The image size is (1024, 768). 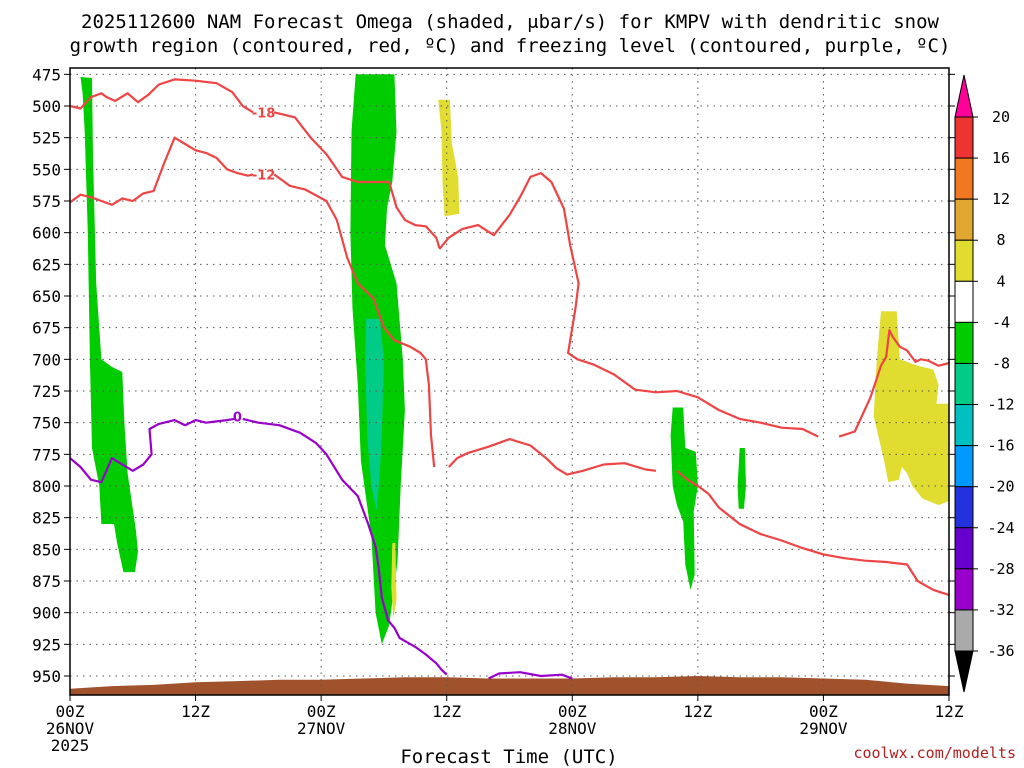 I want to click on y-tick-label-900: 900, so click(x=46, y=613).